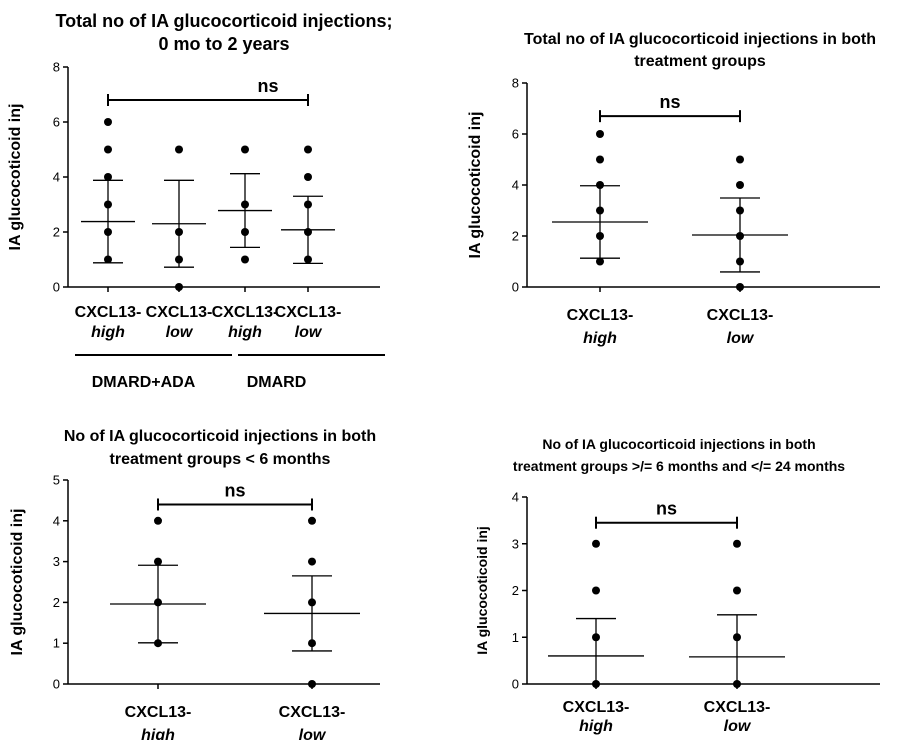  What do you see at coordinates (220, 459) in the screenshot?
I see `chart-title: treatment groups < 6 months` at bounding box center [220, 459].